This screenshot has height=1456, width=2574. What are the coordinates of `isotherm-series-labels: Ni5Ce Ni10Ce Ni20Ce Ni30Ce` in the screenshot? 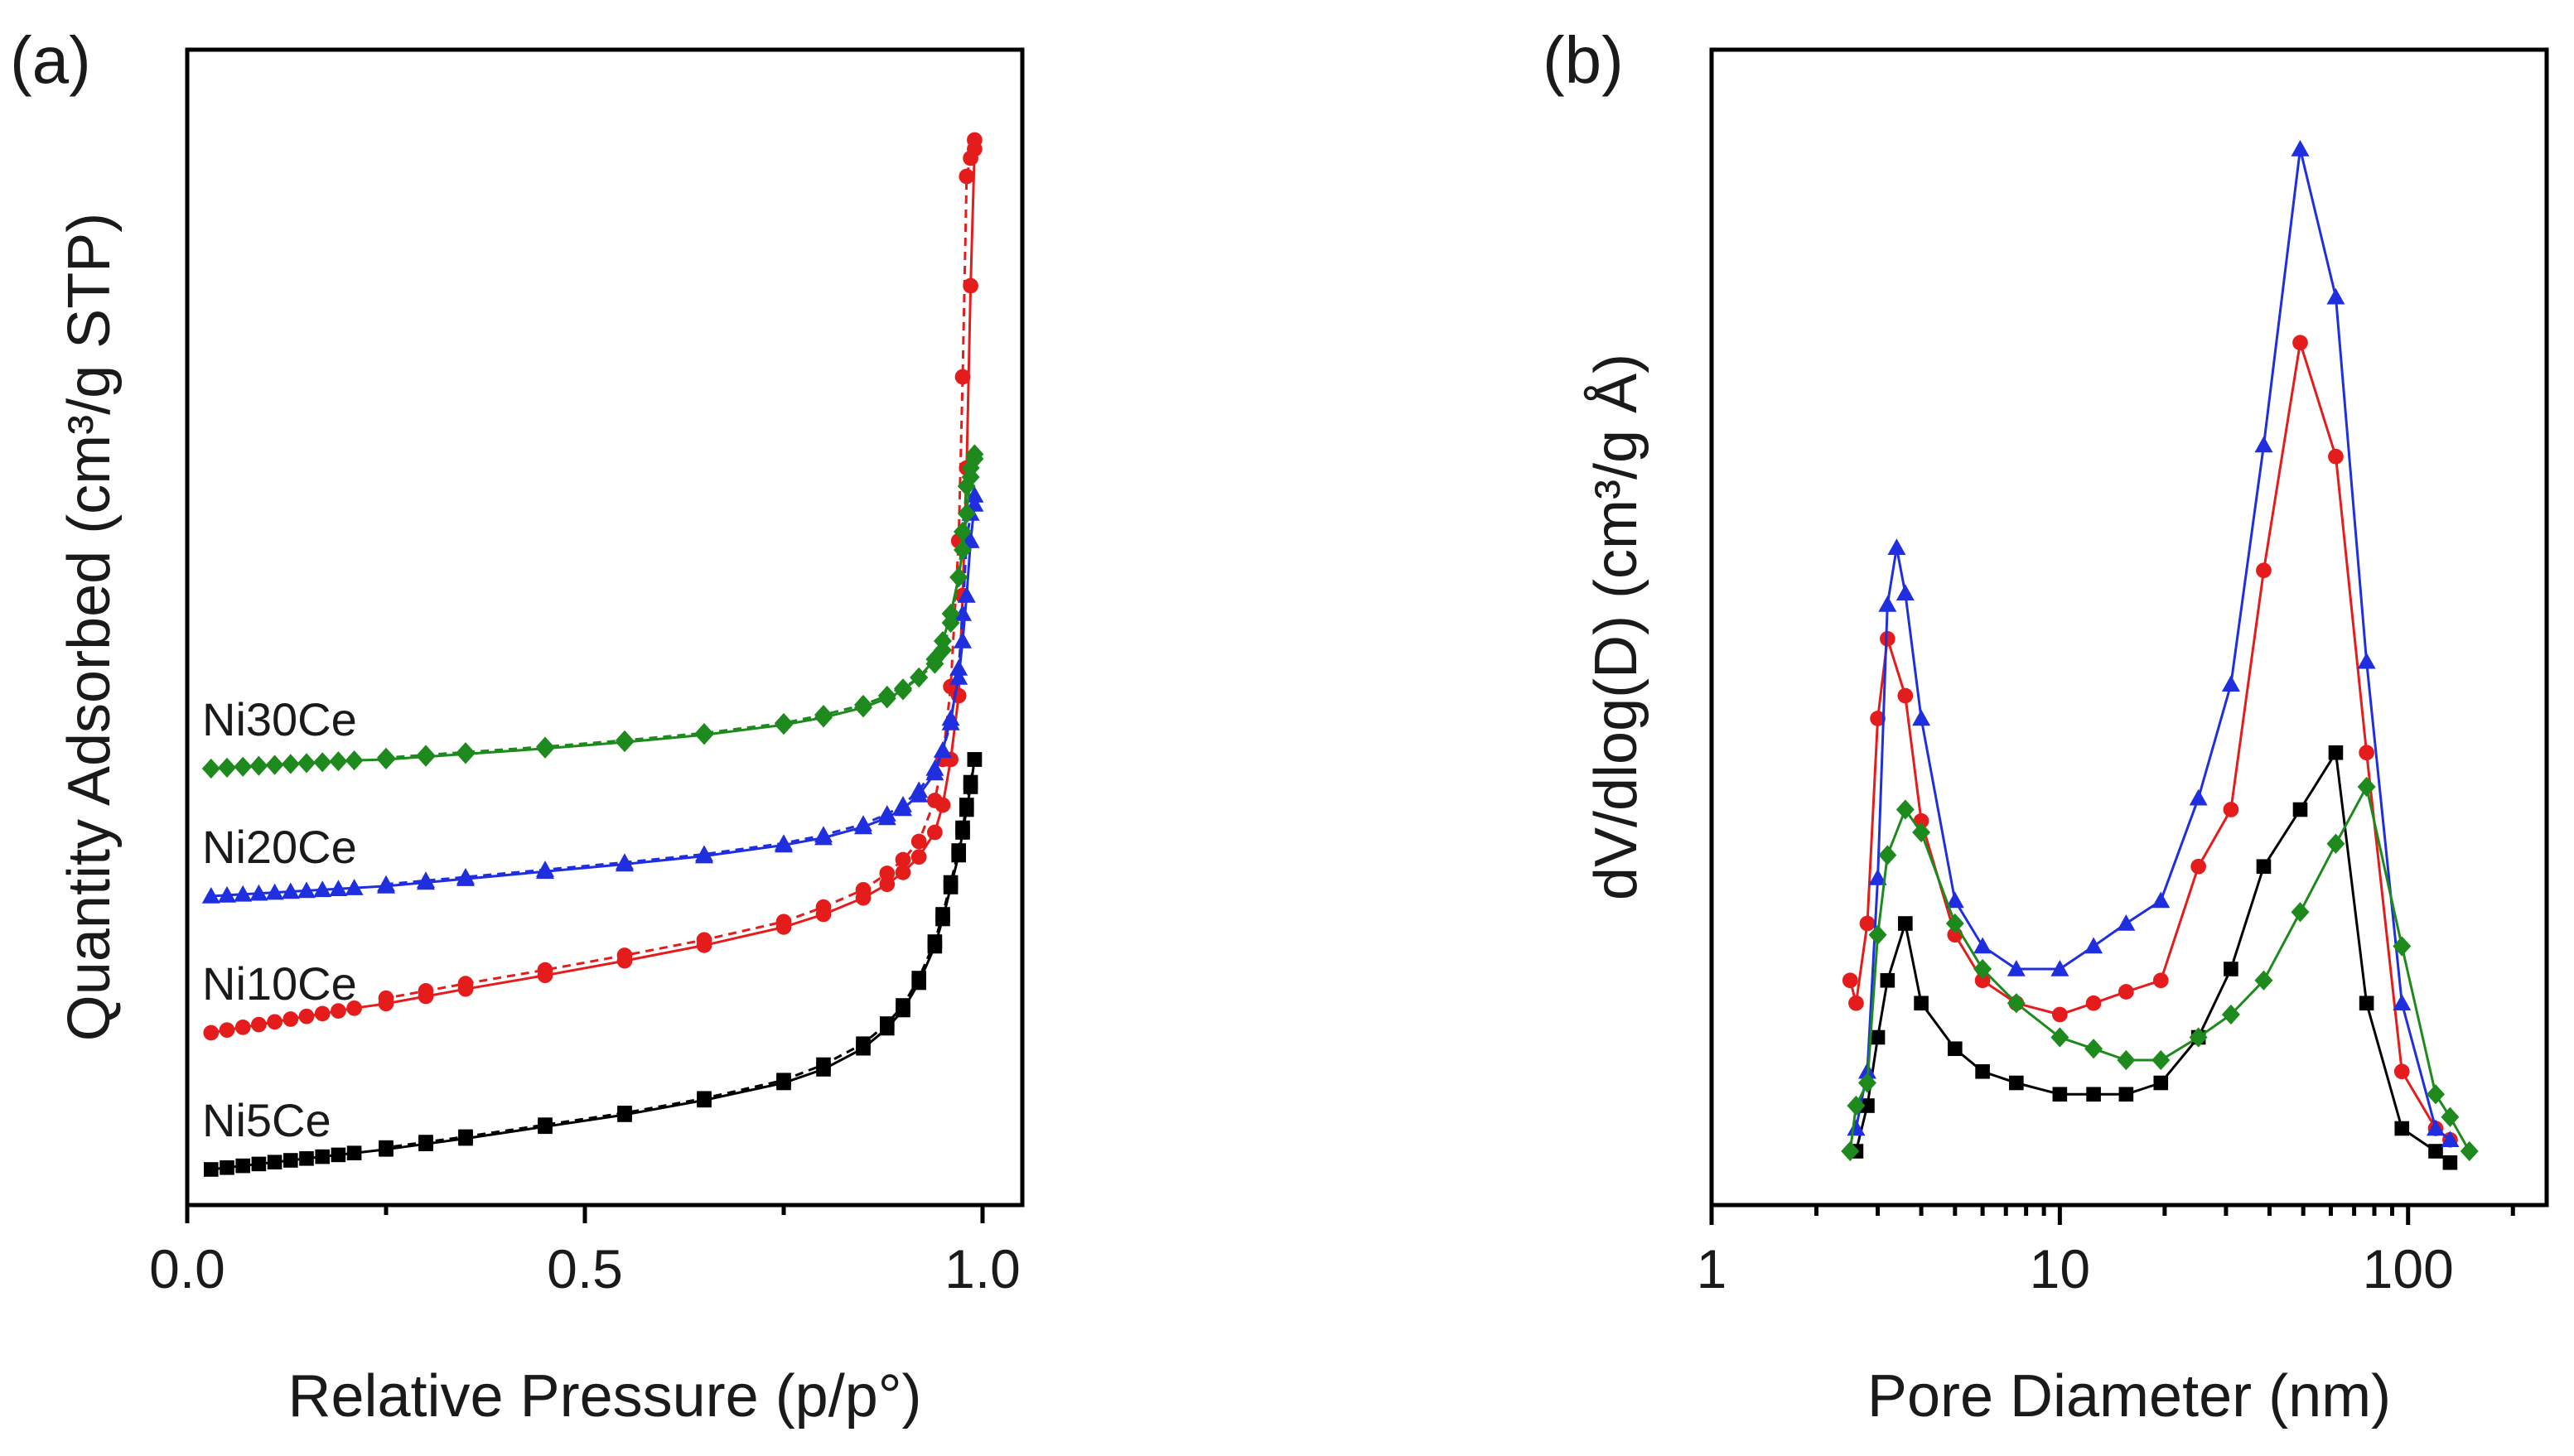 It's located at (279, 919).